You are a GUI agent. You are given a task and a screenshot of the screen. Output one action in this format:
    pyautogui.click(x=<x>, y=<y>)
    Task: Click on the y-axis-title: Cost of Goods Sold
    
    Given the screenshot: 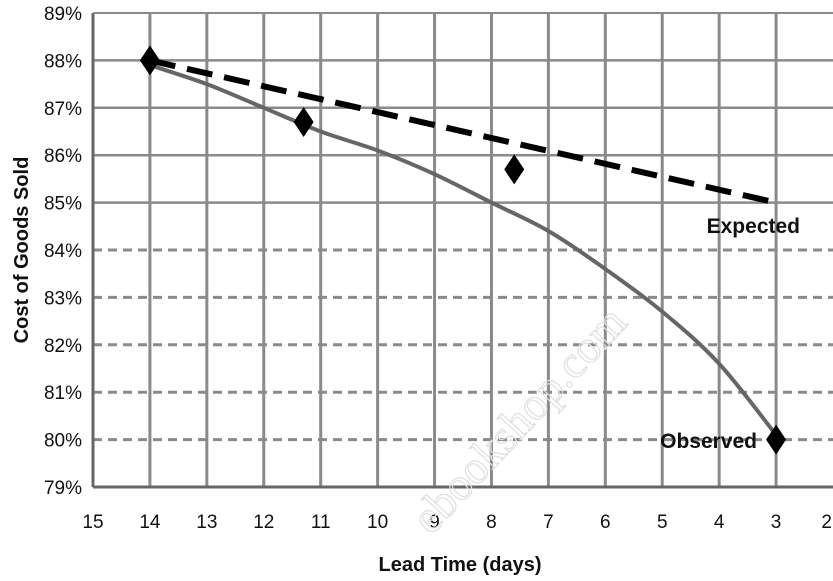 What is the action you would take?
    pyautogui.click(x=22, y=250)
    